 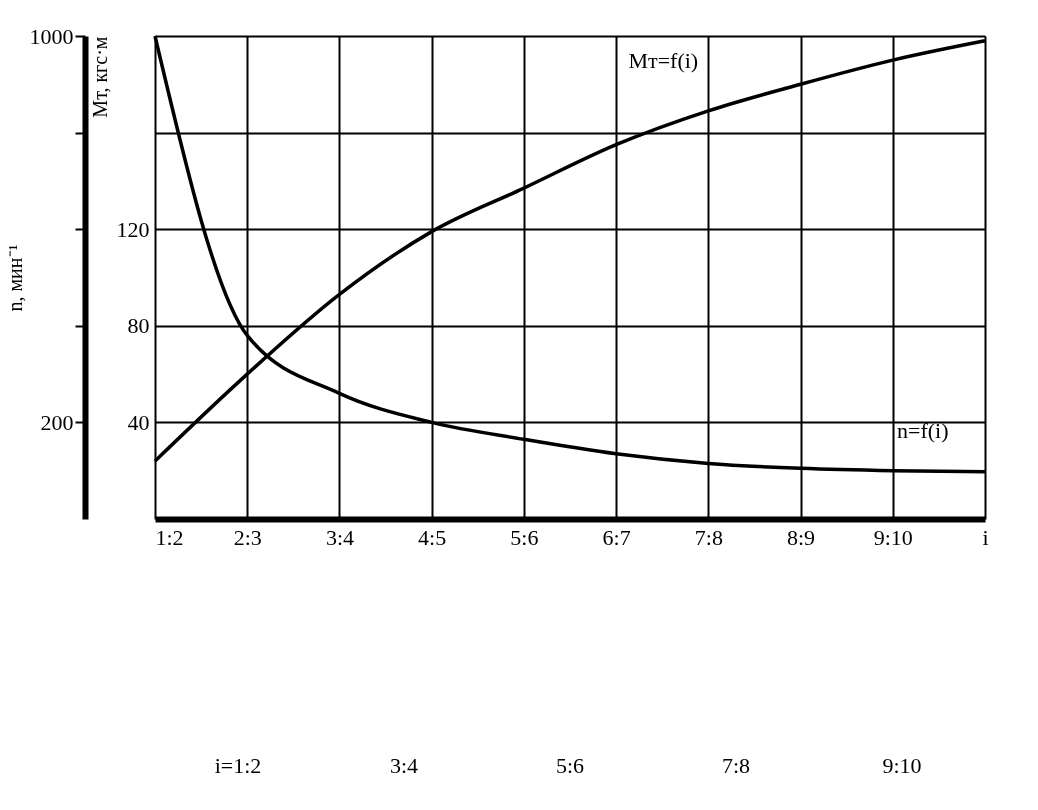 I want to click on x-tick-label: 7:8, so click(x=708, y=537).